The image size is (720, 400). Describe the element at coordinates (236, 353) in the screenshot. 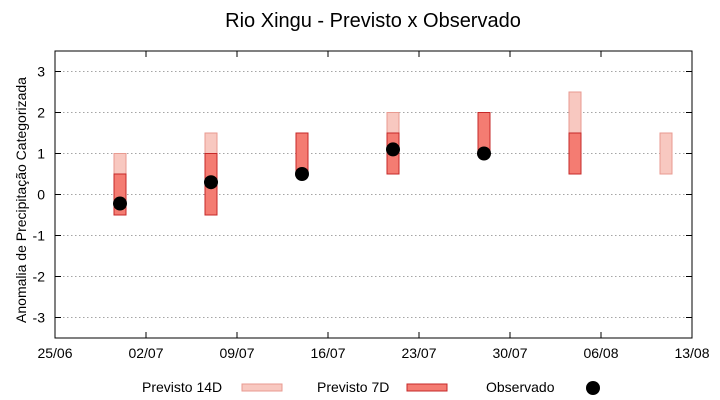

I see `x-tick-label-2: 09/07` at that location.